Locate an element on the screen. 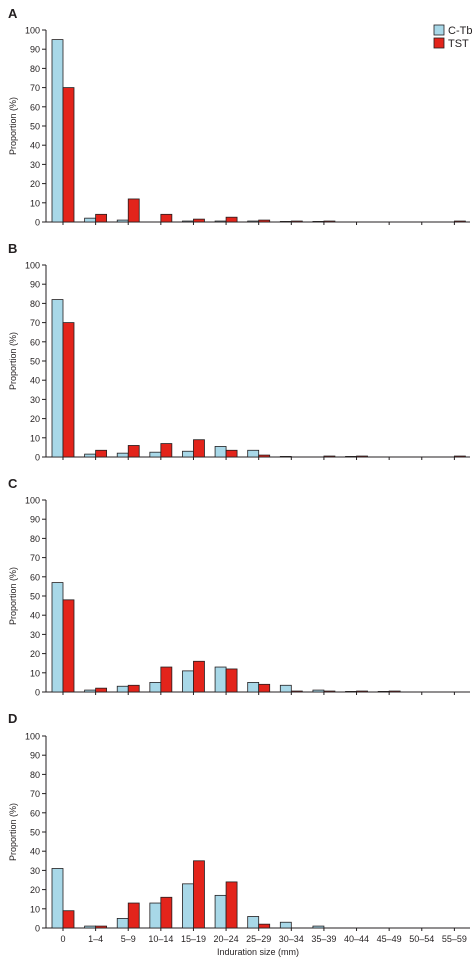 This screenshot has height=973, width=474. legend: C-Tb TST is located at coordinates (452, 37).